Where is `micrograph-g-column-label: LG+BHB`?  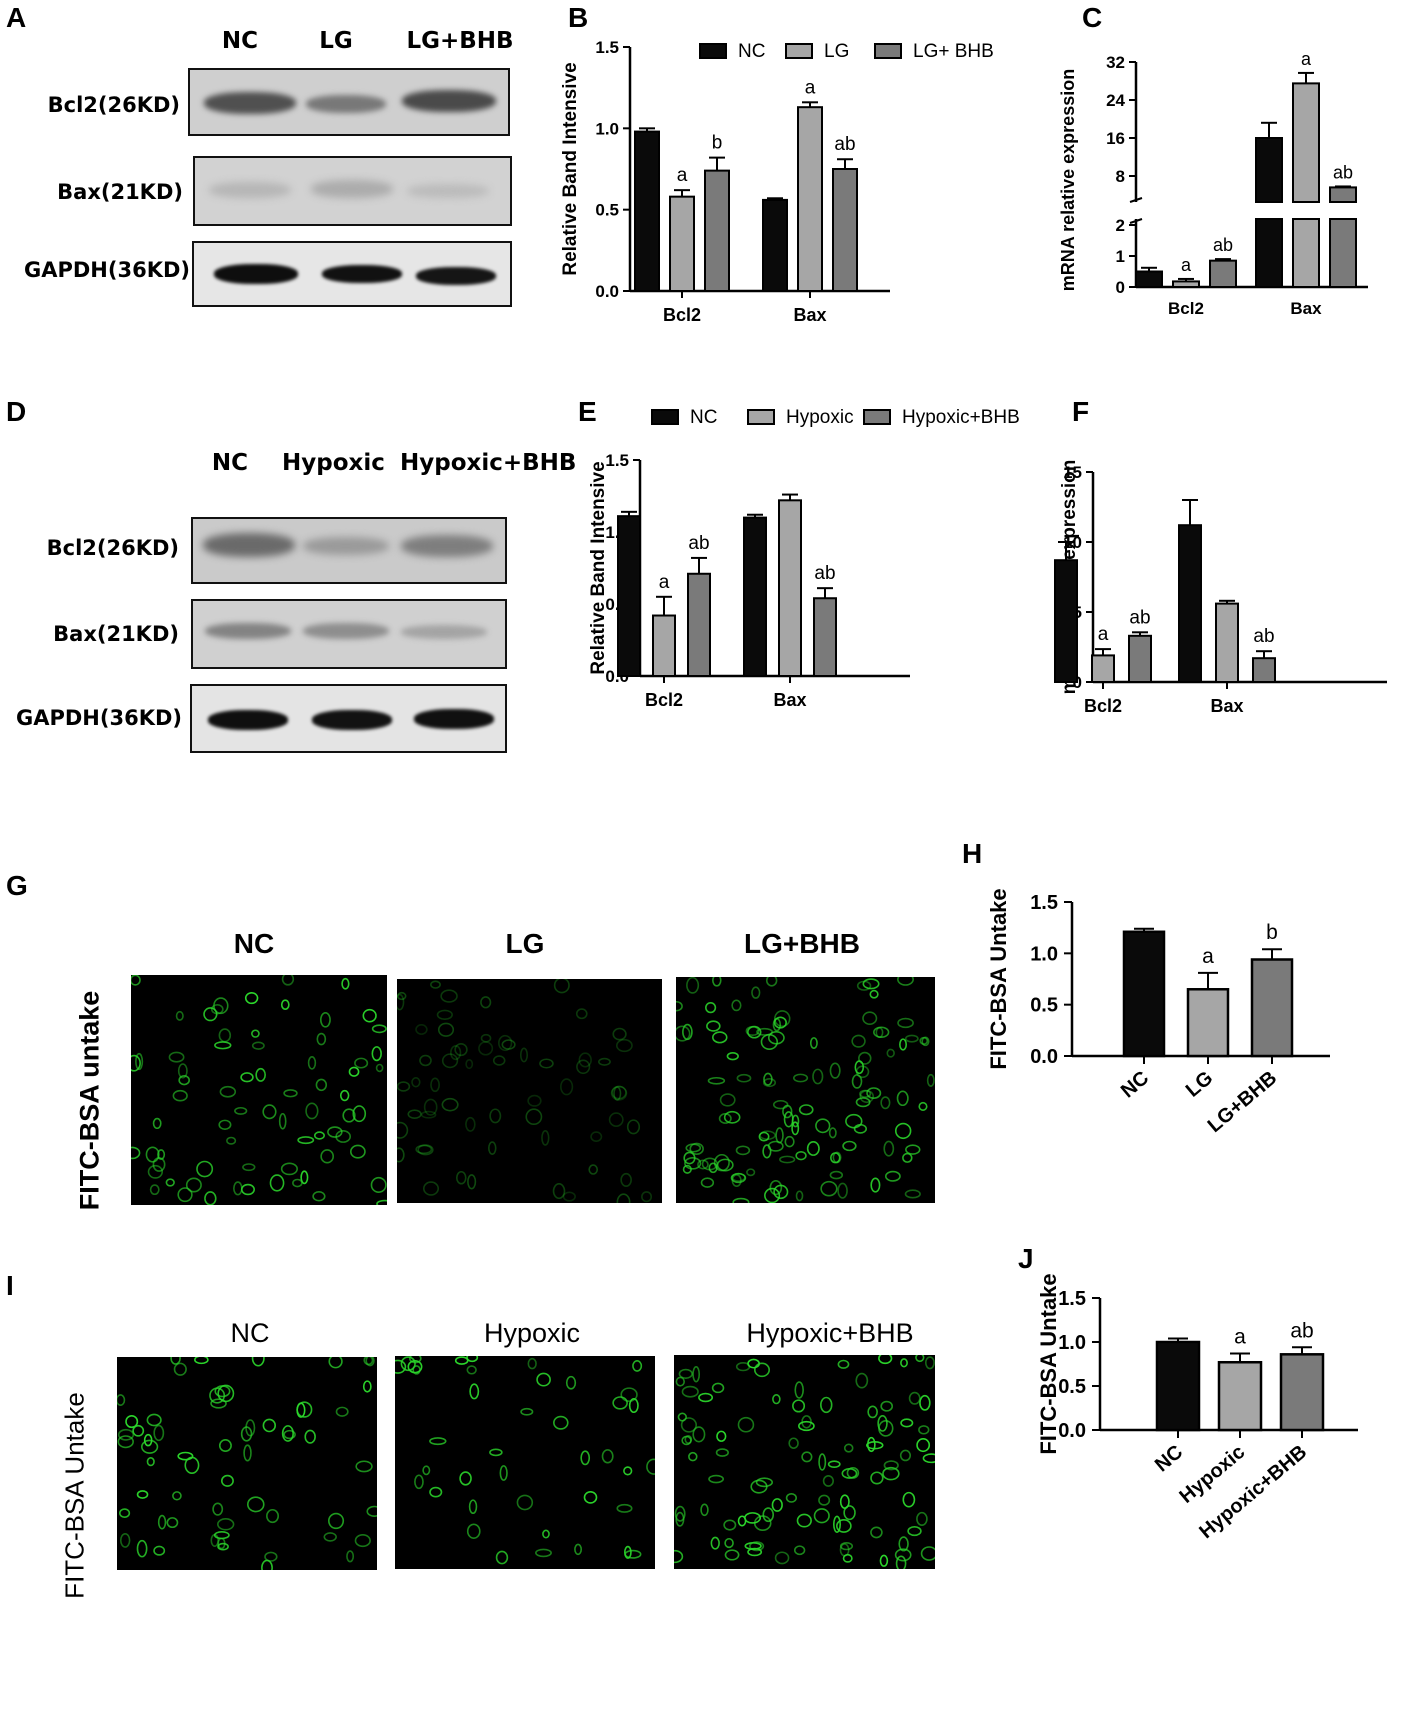 micrograph-g-column-label: LG+BHB is located at coordinates (802, 943).